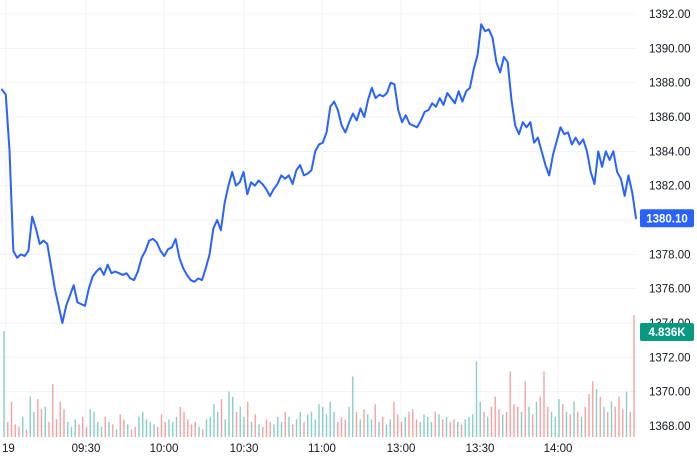 This screenshot has width=697, height=457. Describe the element at coordinates (670, 187) in the screenshot. I see `y-tick-label: 1382.00` at that location.